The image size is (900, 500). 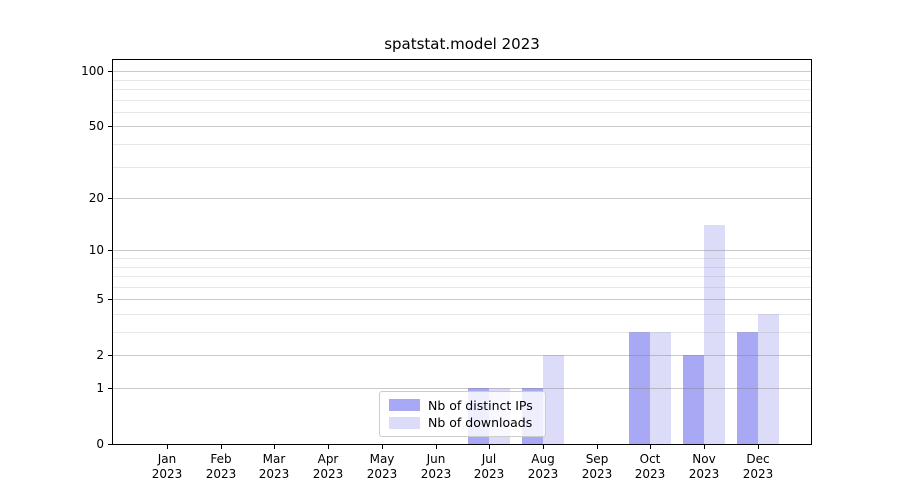 I want to click on x-axis-tick-label: Jan 2023, so click(x=167, y=467).